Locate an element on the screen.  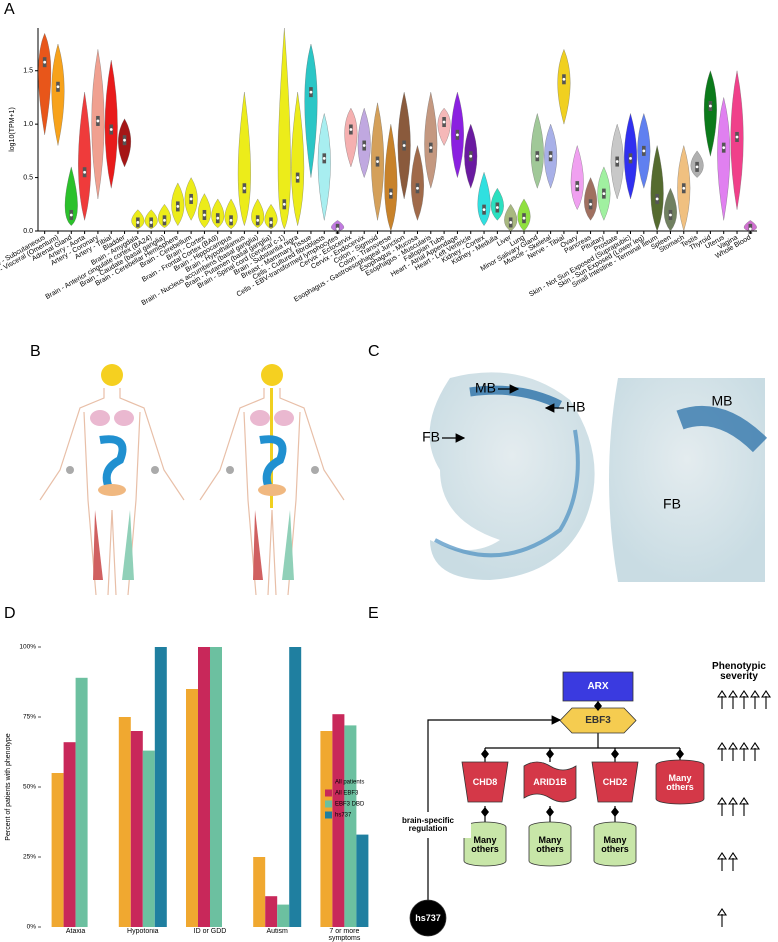
legend-label: hs737 is located at coordinates (343, 816).